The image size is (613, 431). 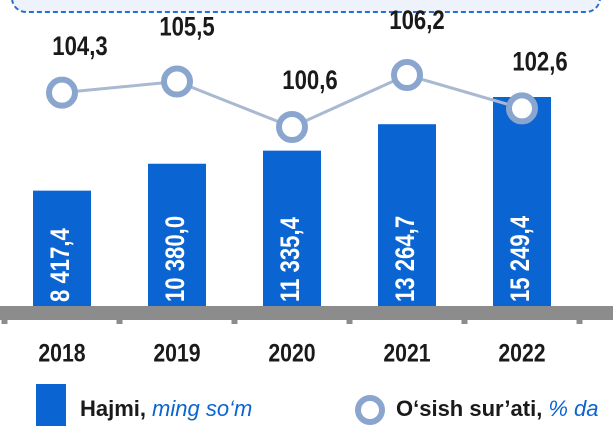 I want to click on bar-value-label: 8 417,4, so click(x=61, y=265).